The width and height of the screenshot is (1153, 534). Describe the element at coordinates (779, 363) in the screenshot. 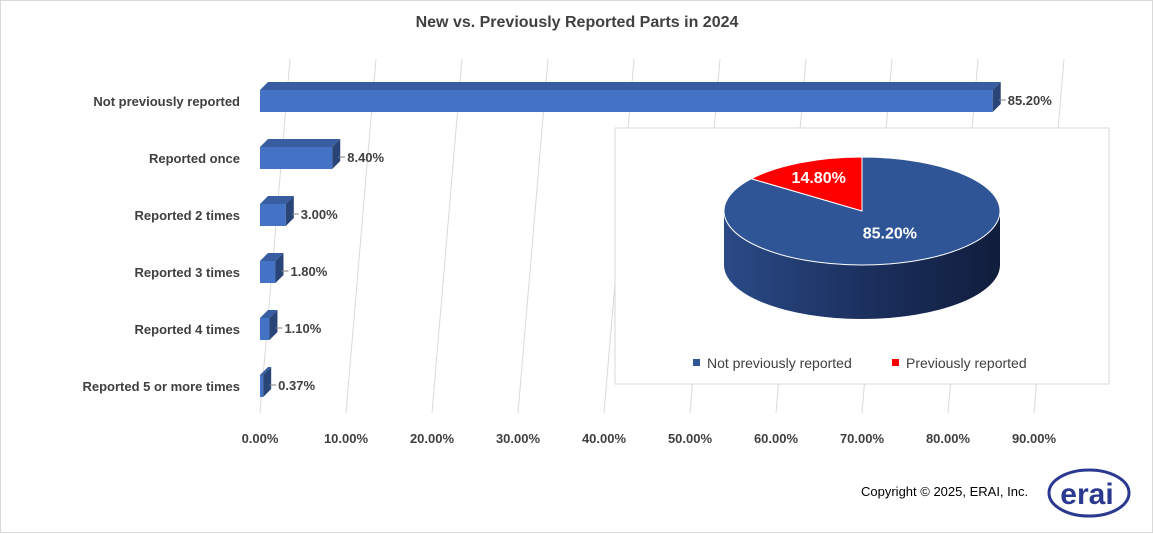

I see `legend-label: Not previously reported` at that location.